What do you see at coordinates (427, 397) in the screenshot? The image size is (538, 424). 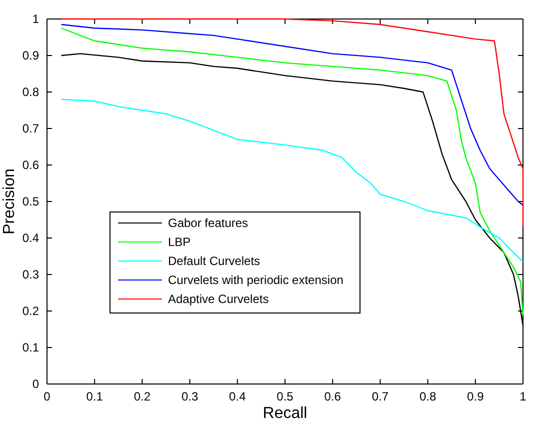 I see `x-tick-label: 0.8` at bounding box center [427, 397].